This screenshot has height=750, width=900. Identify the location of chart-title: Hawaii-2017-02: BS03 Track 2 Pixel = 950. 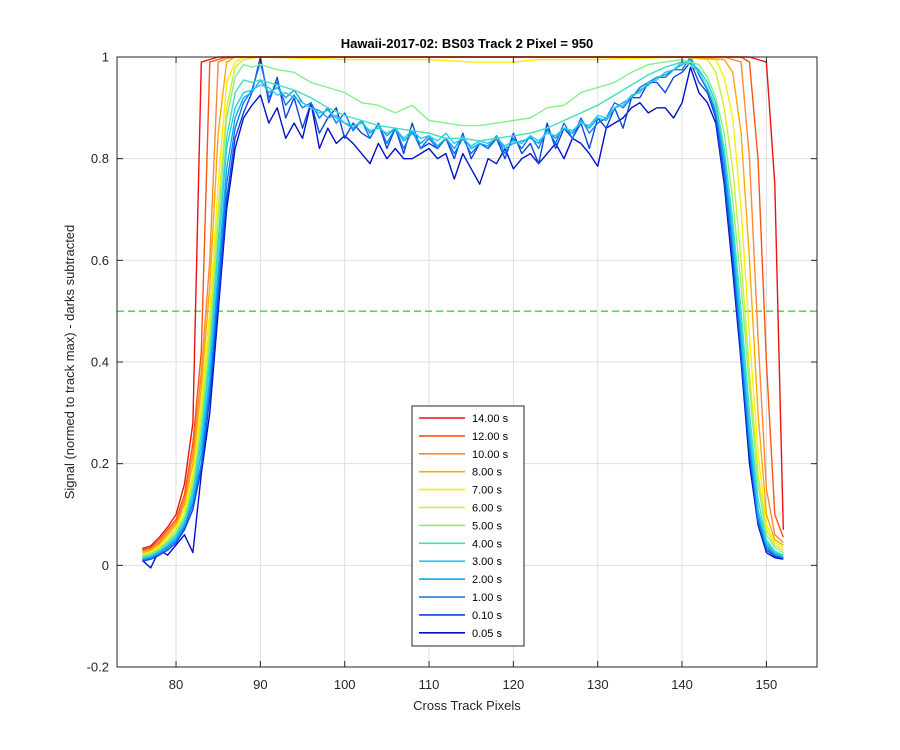
(467, 43).